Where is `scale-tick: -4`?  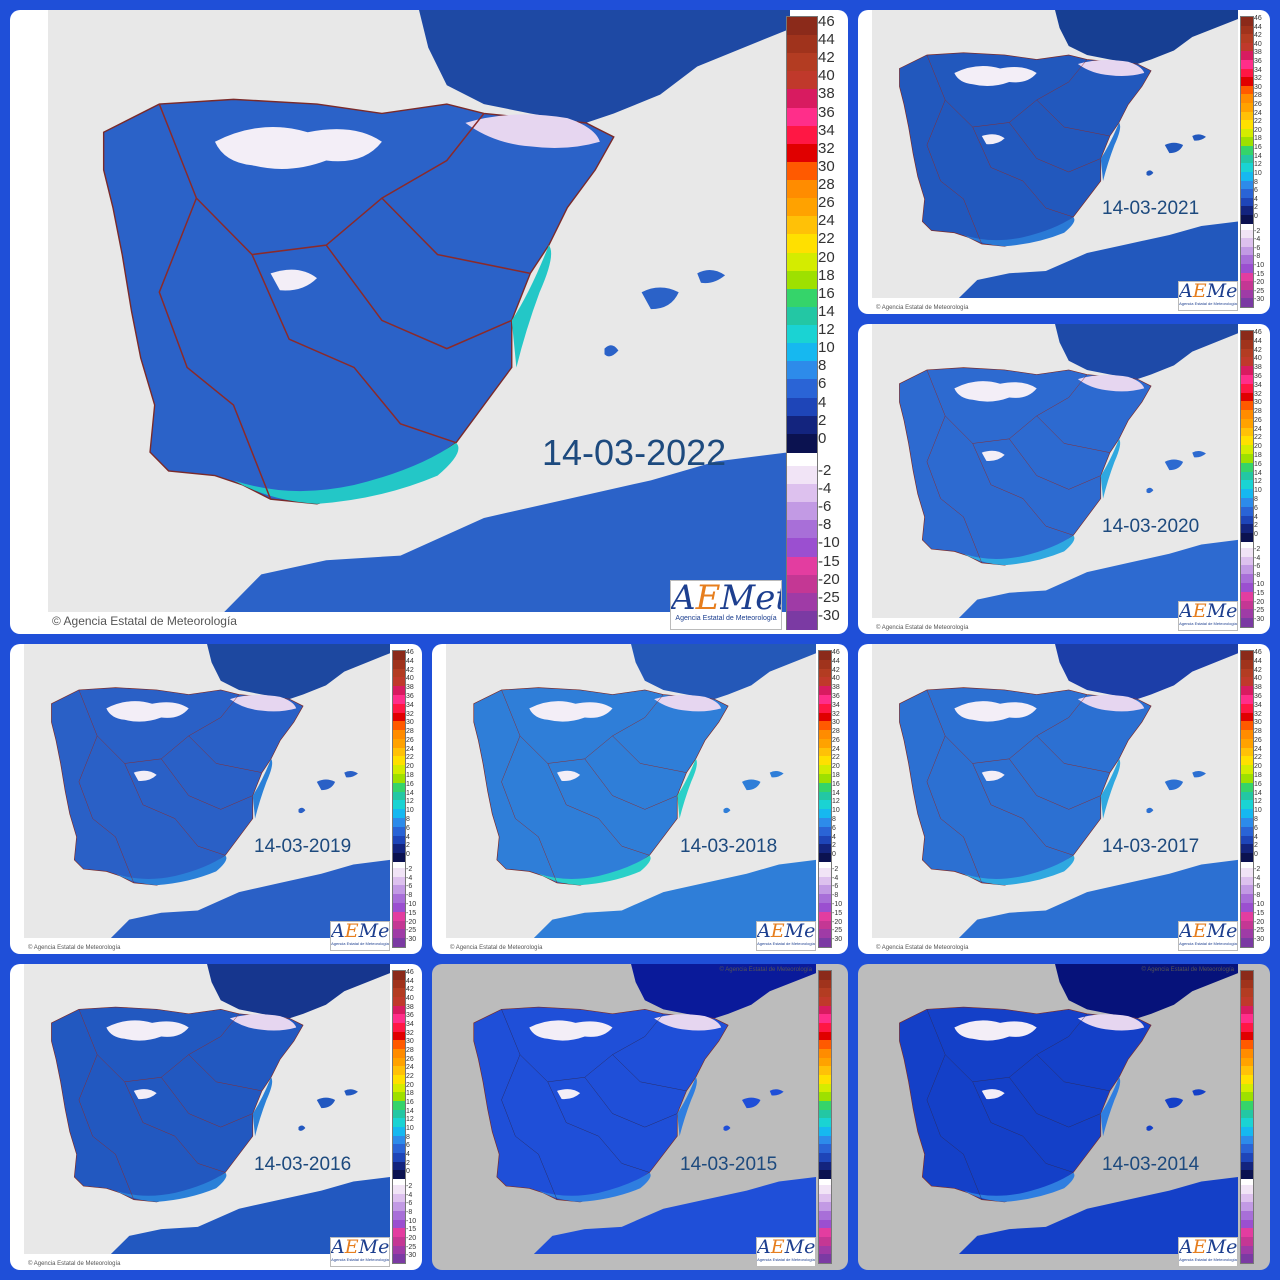 scale-tick: -4 is located at coordinates (825, 489).